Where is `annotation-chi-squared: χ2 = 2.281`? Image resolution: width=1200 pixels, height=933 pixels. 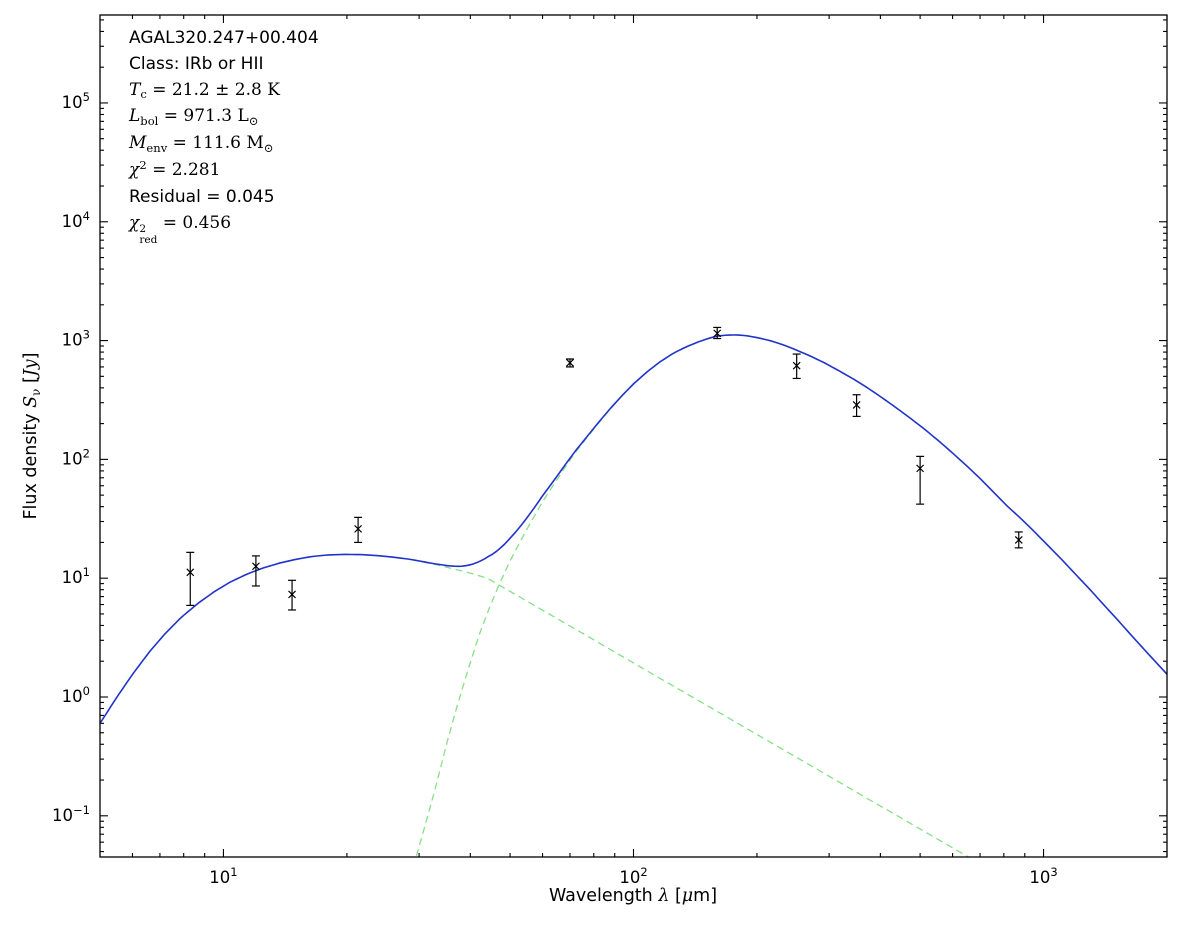 annotation-chi-squared: χ2 = 2.281 is located at coordinates (175, 169).